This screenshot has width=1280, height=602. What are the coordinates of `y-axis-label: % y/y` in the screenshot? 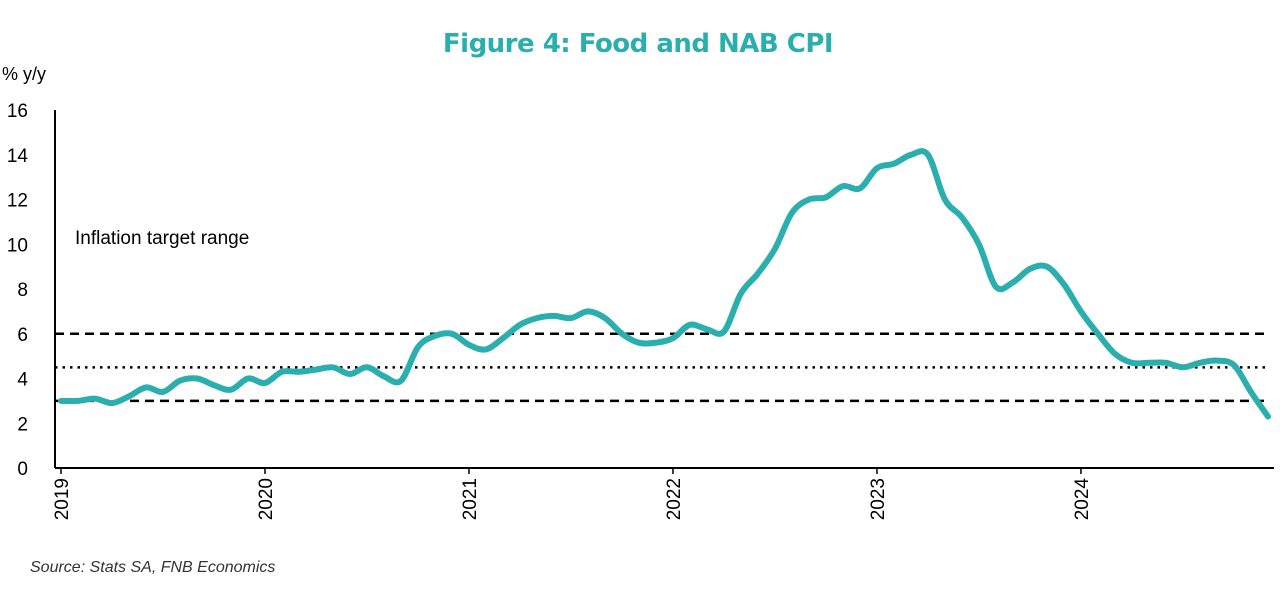 It's located at (24, 74).